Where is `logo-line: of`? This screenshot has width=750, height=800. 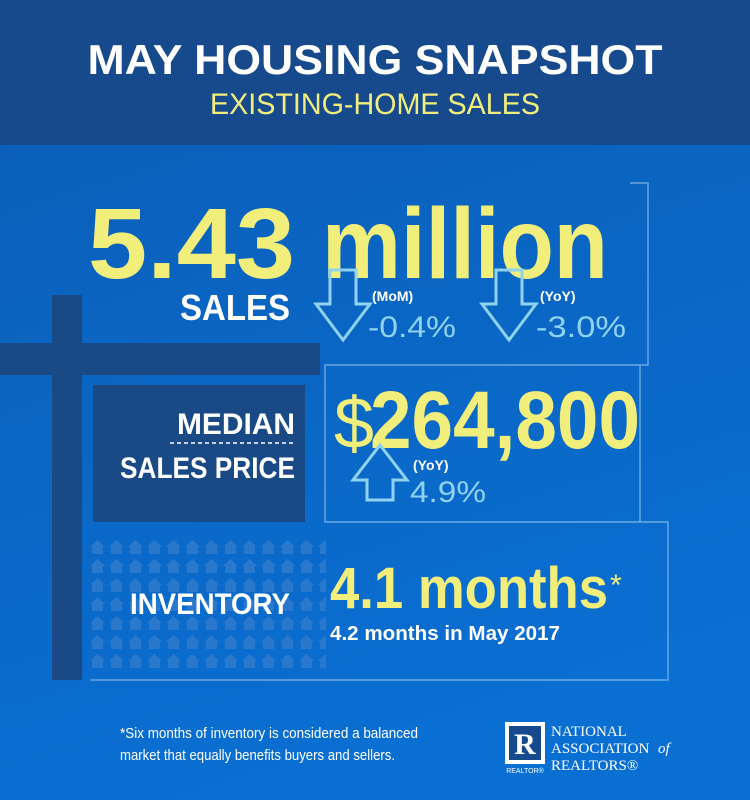 logo-line: of is located at coordinates (665, 749).